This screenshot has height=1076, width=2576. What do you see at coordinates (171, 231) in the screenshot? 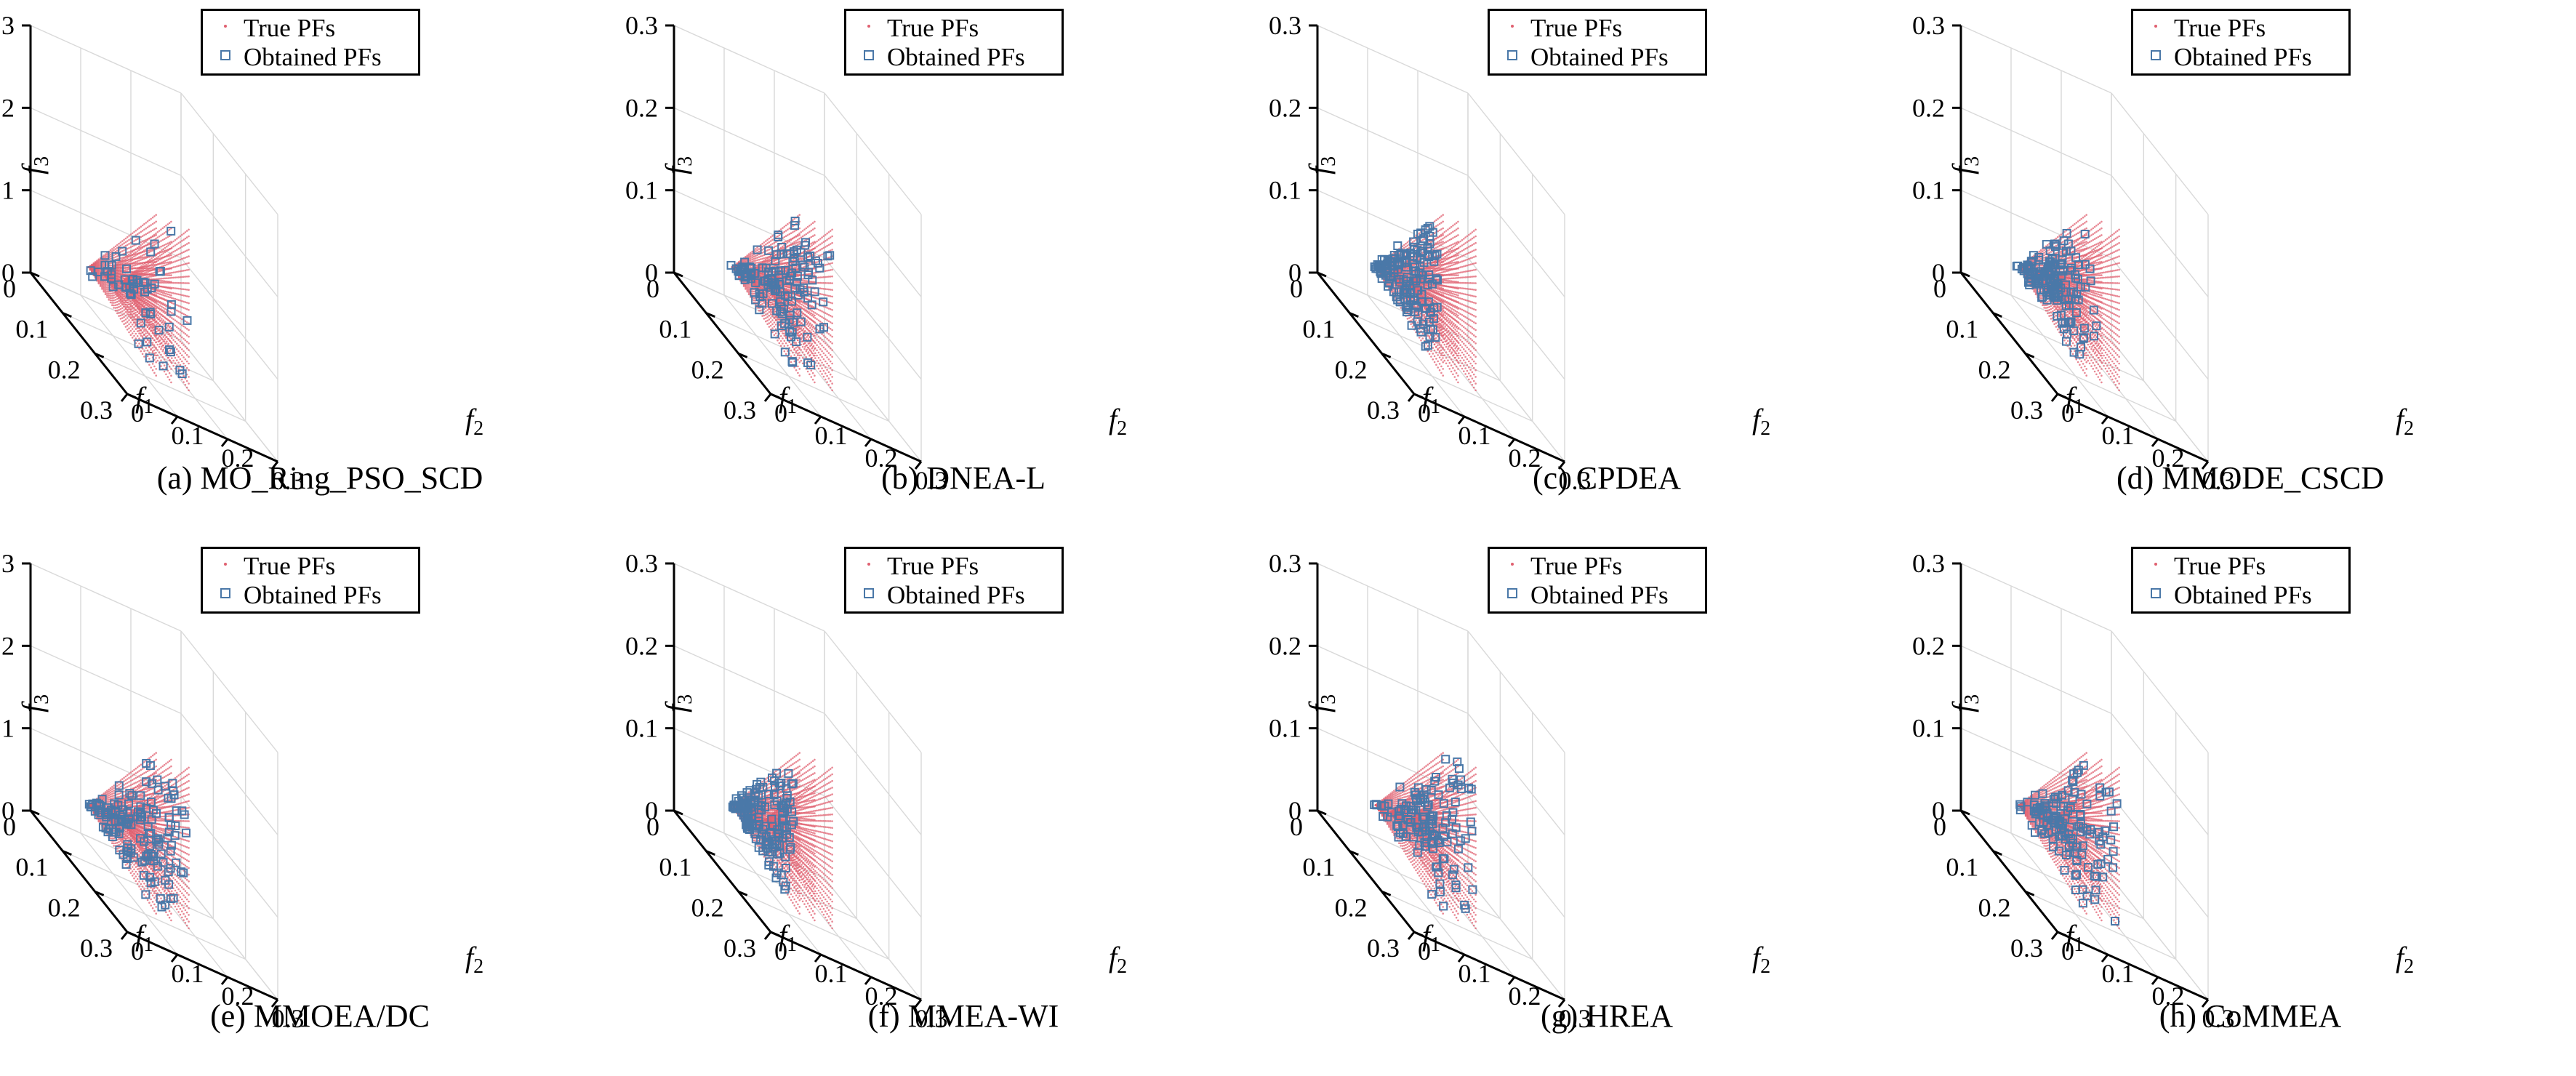
I see `obtained-pf-point` at bounding box center [171, 231].